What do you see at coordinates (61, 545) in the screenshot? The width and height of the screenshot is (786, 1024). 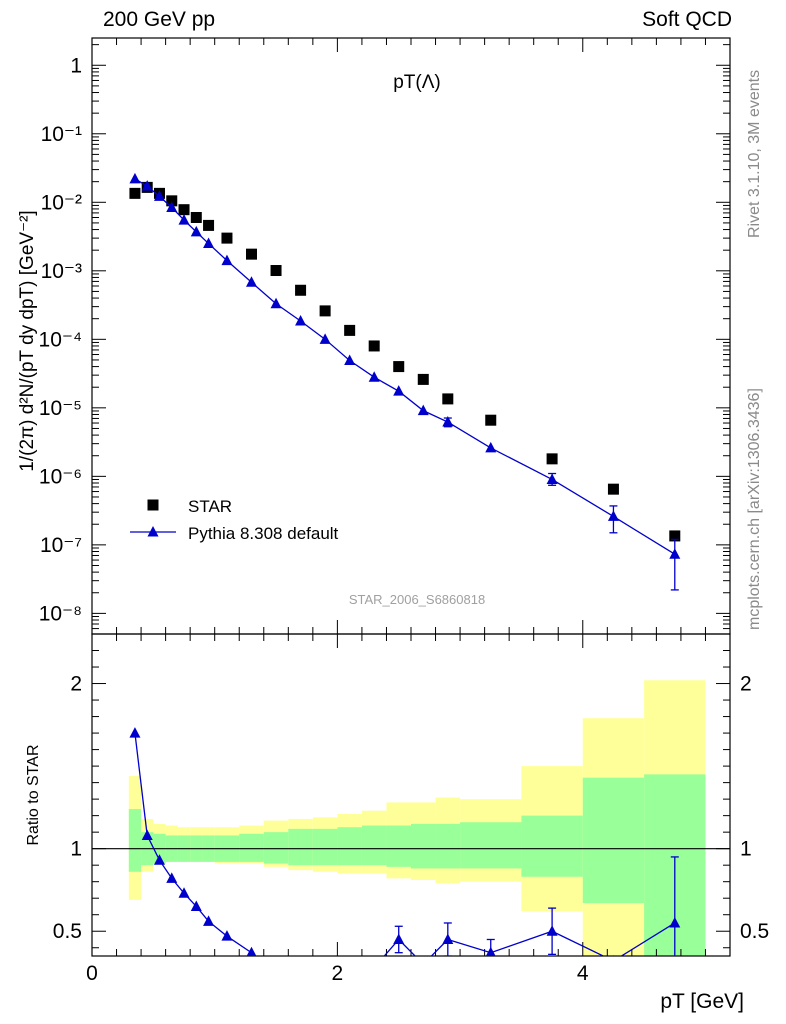 I see `y-tick-label: 10⁻⁷` at bounding box center [61, 545].